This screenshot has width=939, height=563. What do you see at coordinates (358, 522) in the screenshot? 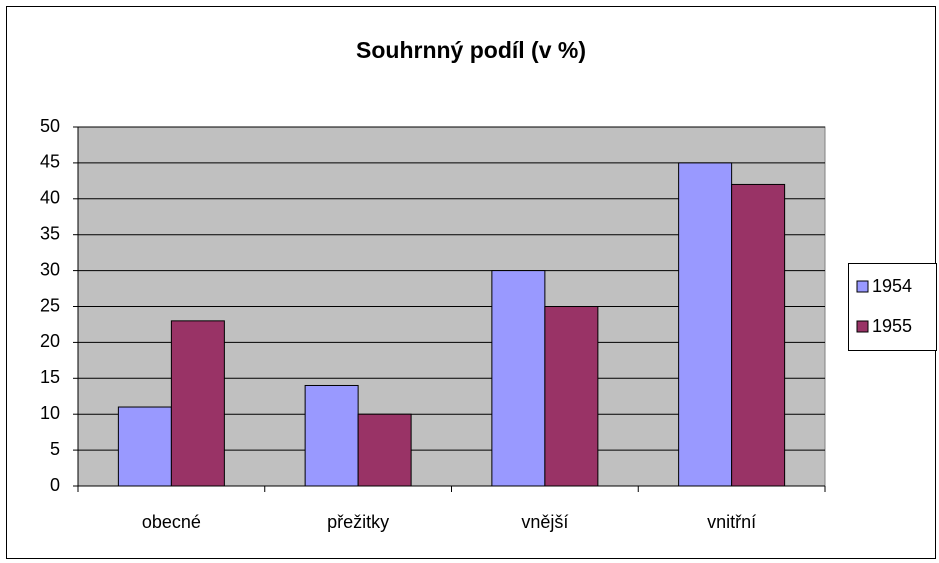
I see `x-tick-label: přežitky` at bounding box center [358, 522].